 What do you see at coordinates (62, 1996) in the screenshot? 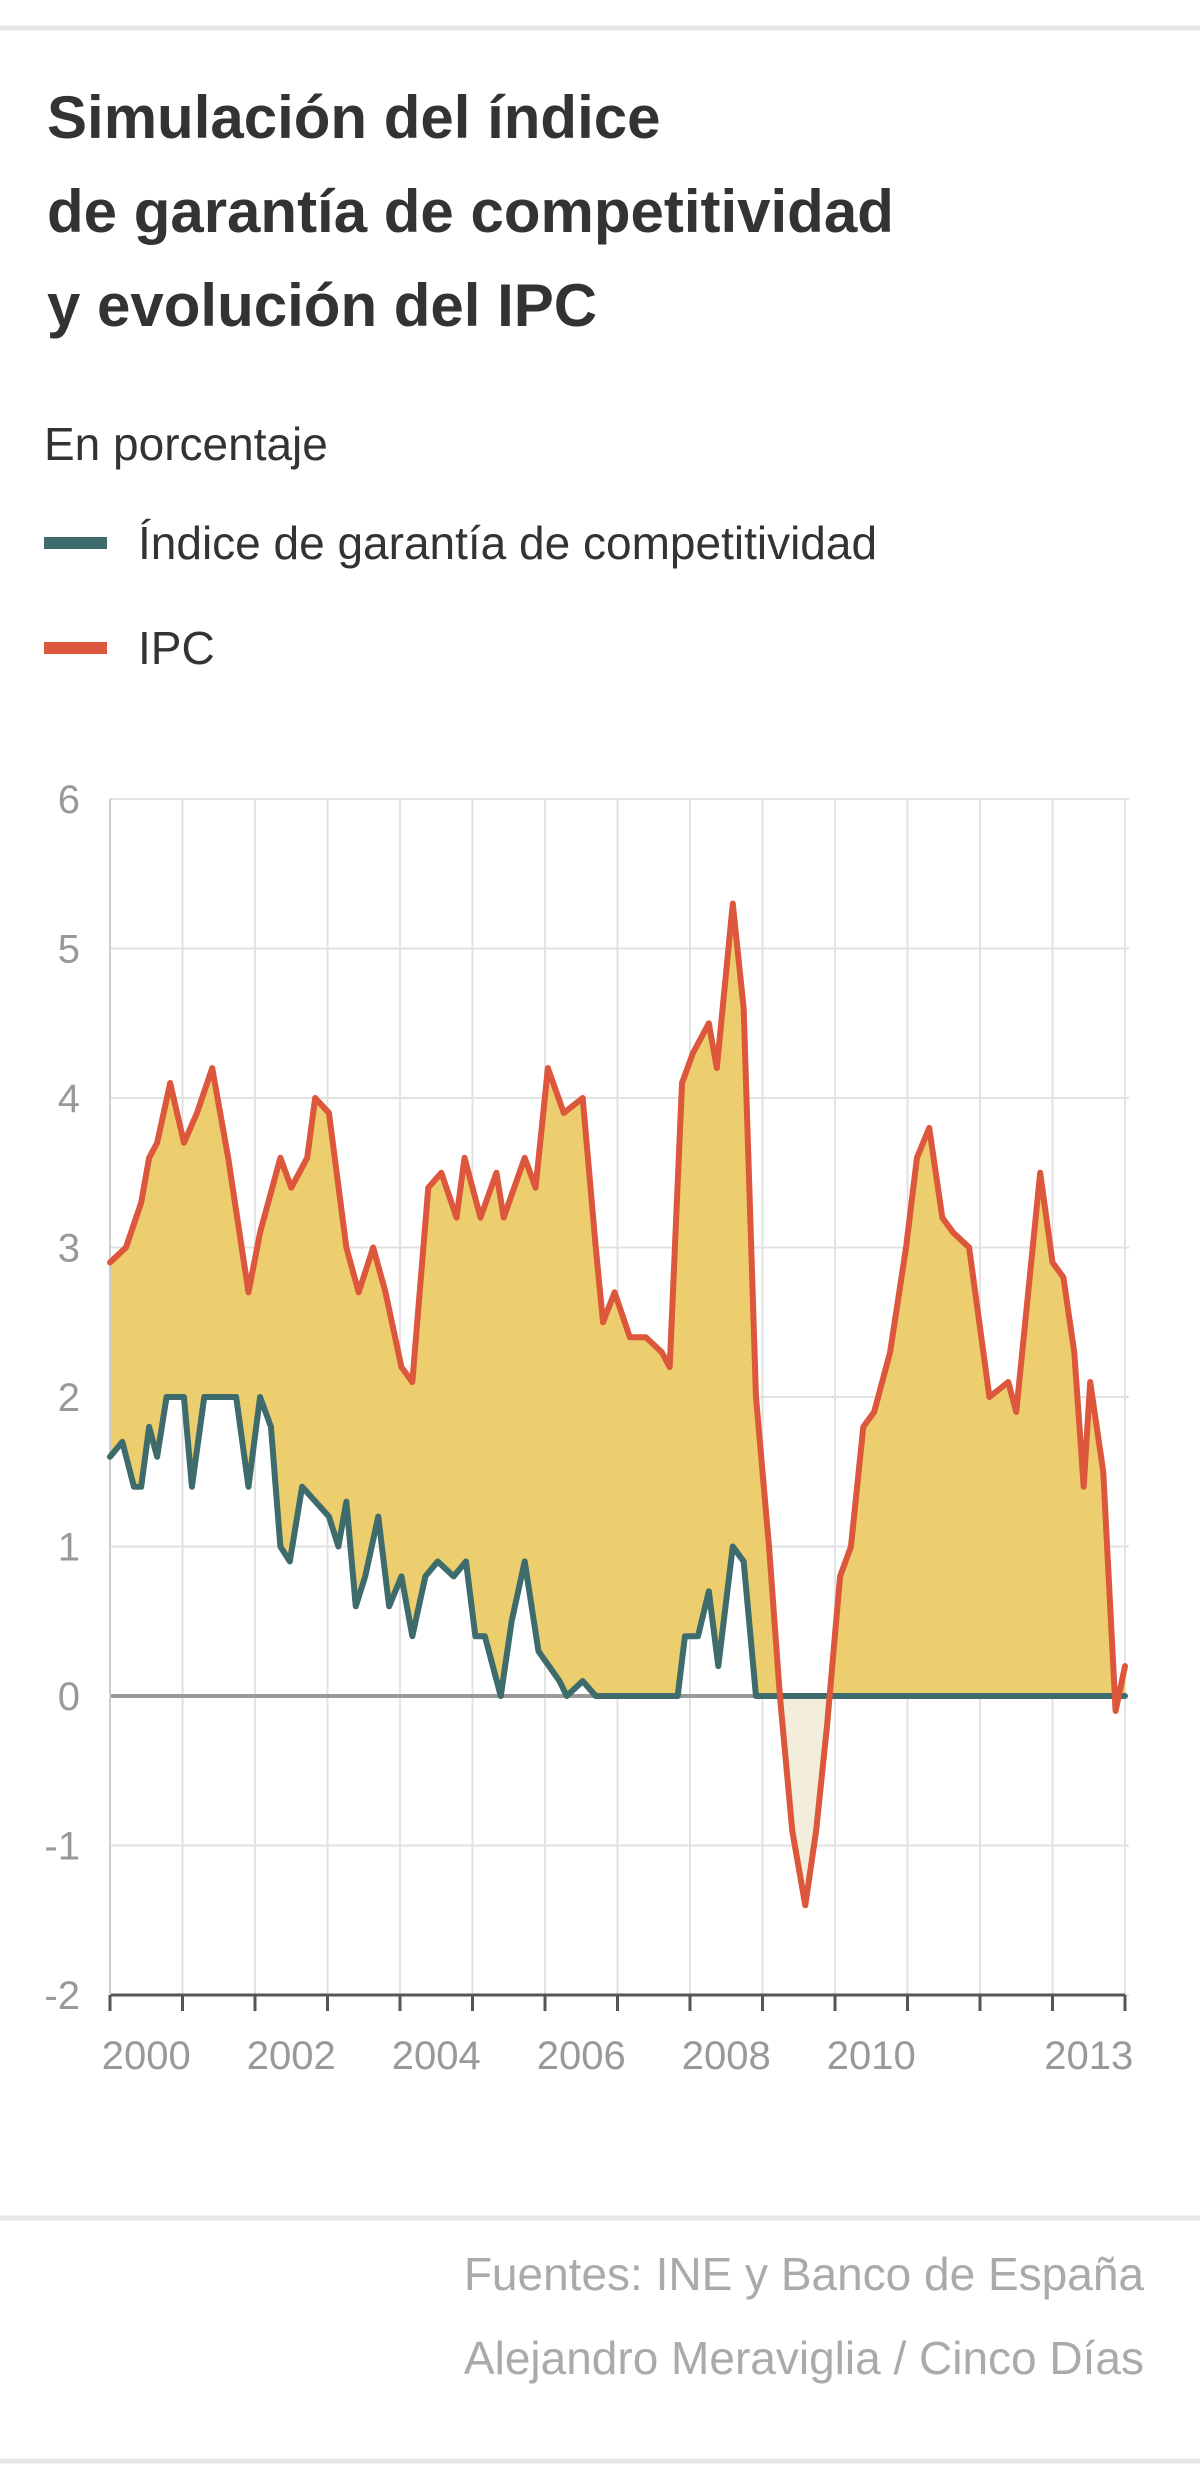
I see `y-tick-label: -2` at bounding box center [62, 1996].